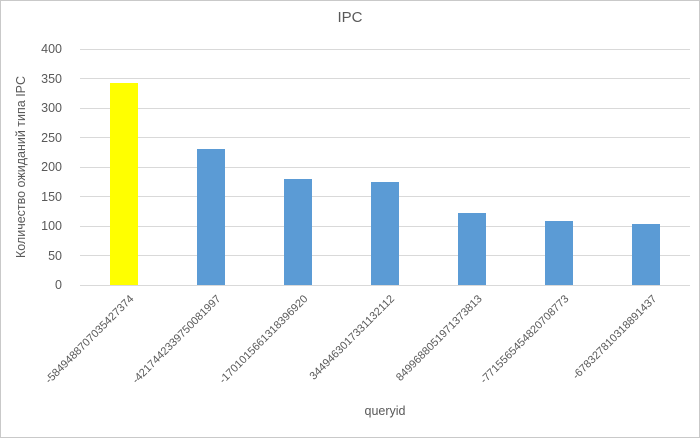 The height and width of the screenshot is (438, 700). Describe the element at coordinates (264, 340) in the screenshot. I see `x-axis-tick-label: -1701015661318396920` at that location.